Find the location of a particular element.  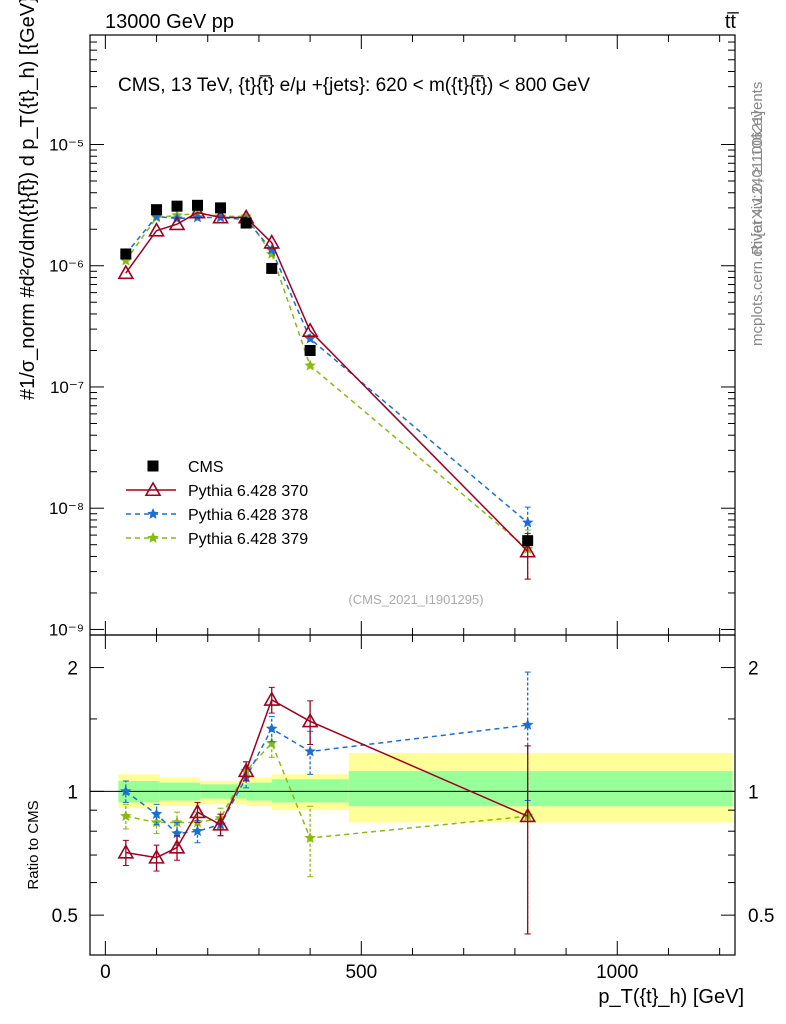

y-tick-label: 10⁻⁸ is located at coordinates (66, 508).